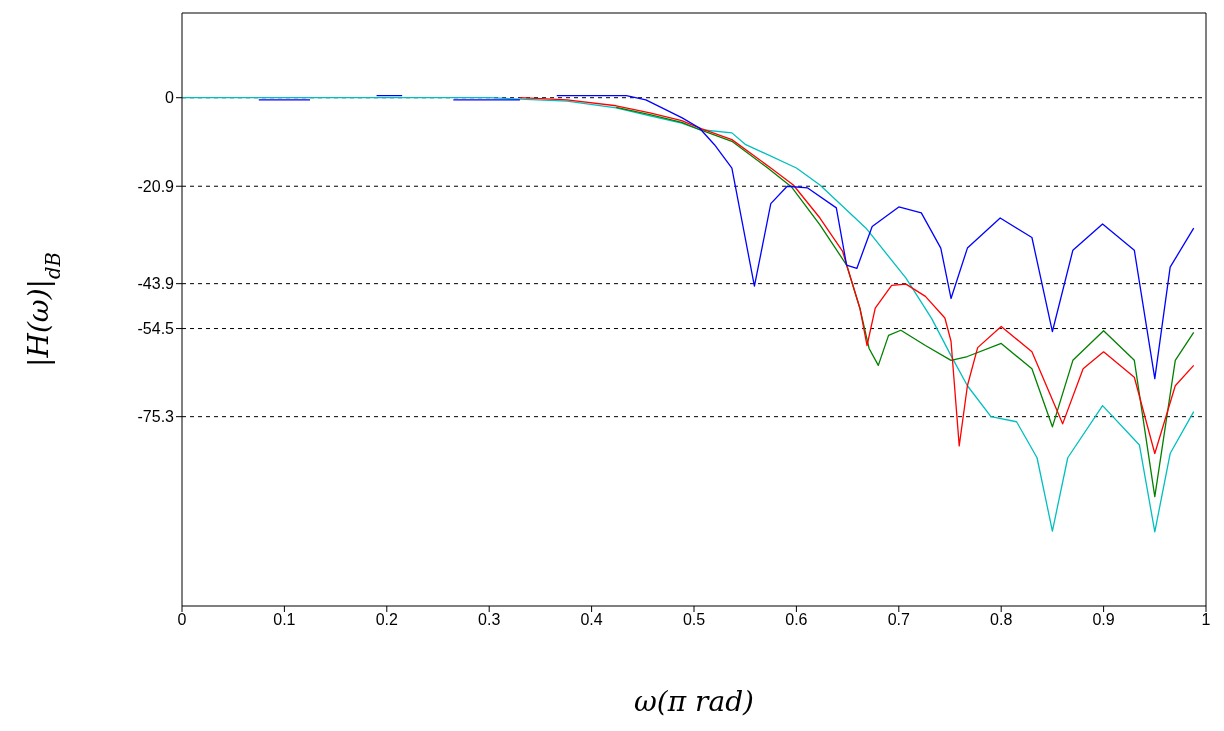  What do you see at coordinates (156, 417) in the screenshot?
I see `y-tick-label: -75.3` at bounding box center [156, 417].